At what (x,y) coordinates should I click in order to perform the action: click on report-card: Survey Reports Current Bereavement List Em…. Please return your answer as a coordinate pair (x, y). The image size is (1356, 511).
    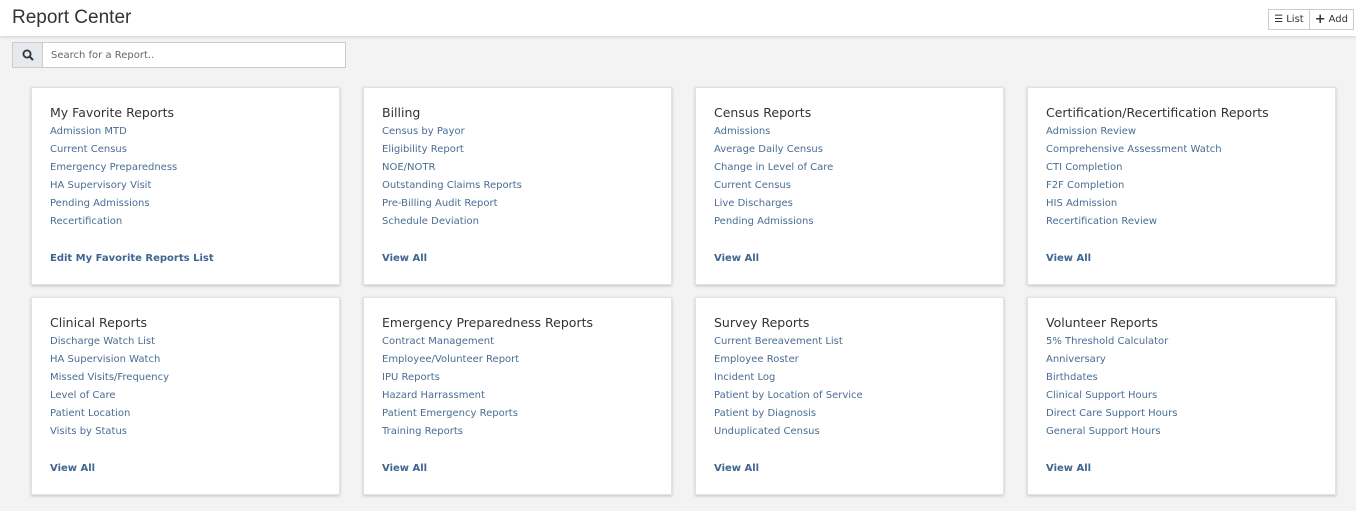
    Looking at the image, I should click on (849, 396).